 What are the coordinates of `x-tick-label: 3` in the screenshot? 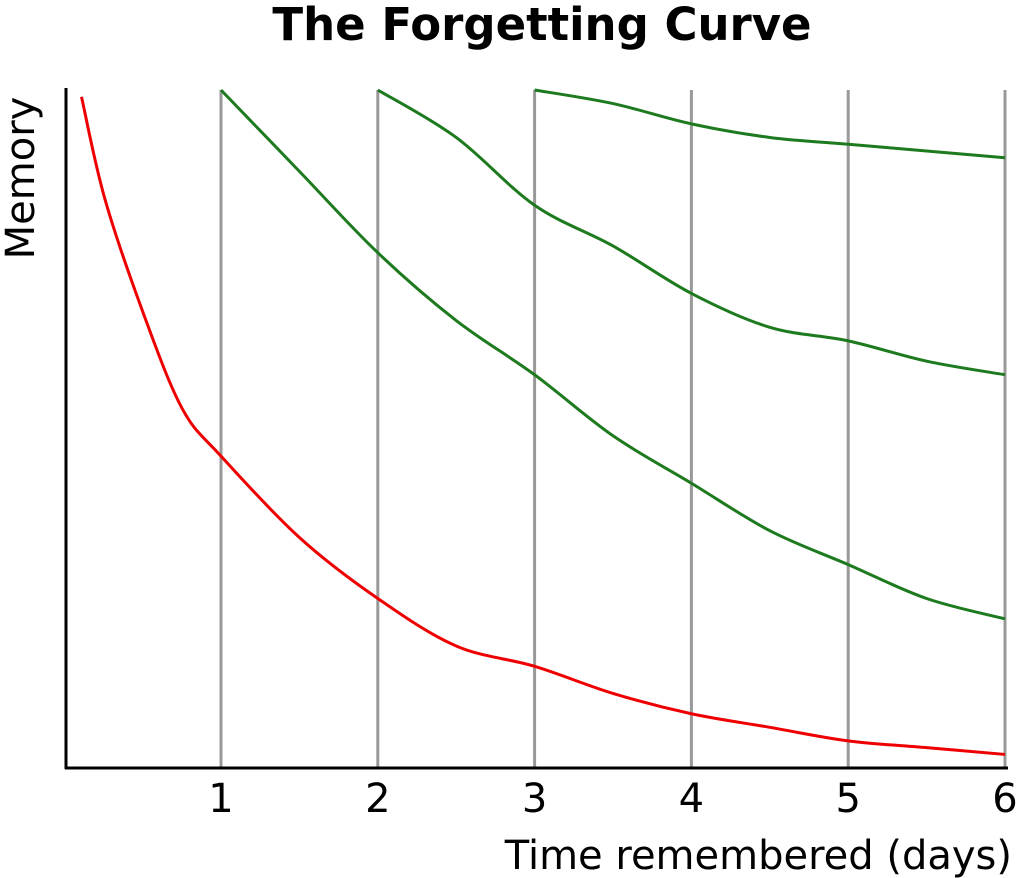 It's located at (534, 799).